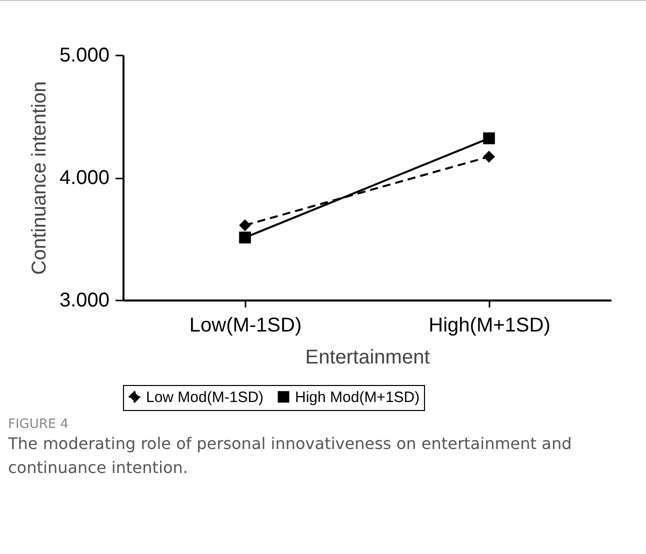 The height and width of the screenshot is (554, 646). What do you see at coordinates (245, 325) in the screenshot?
I see `x-tick-label: Low(M-1SD)` at bounding box center [245, 325].